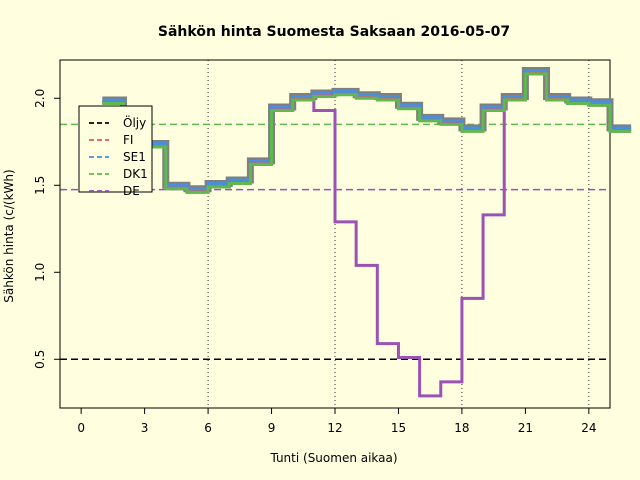 The image size is (640, 480). I want to click on x-tick-label: 15, so click(398, 428).